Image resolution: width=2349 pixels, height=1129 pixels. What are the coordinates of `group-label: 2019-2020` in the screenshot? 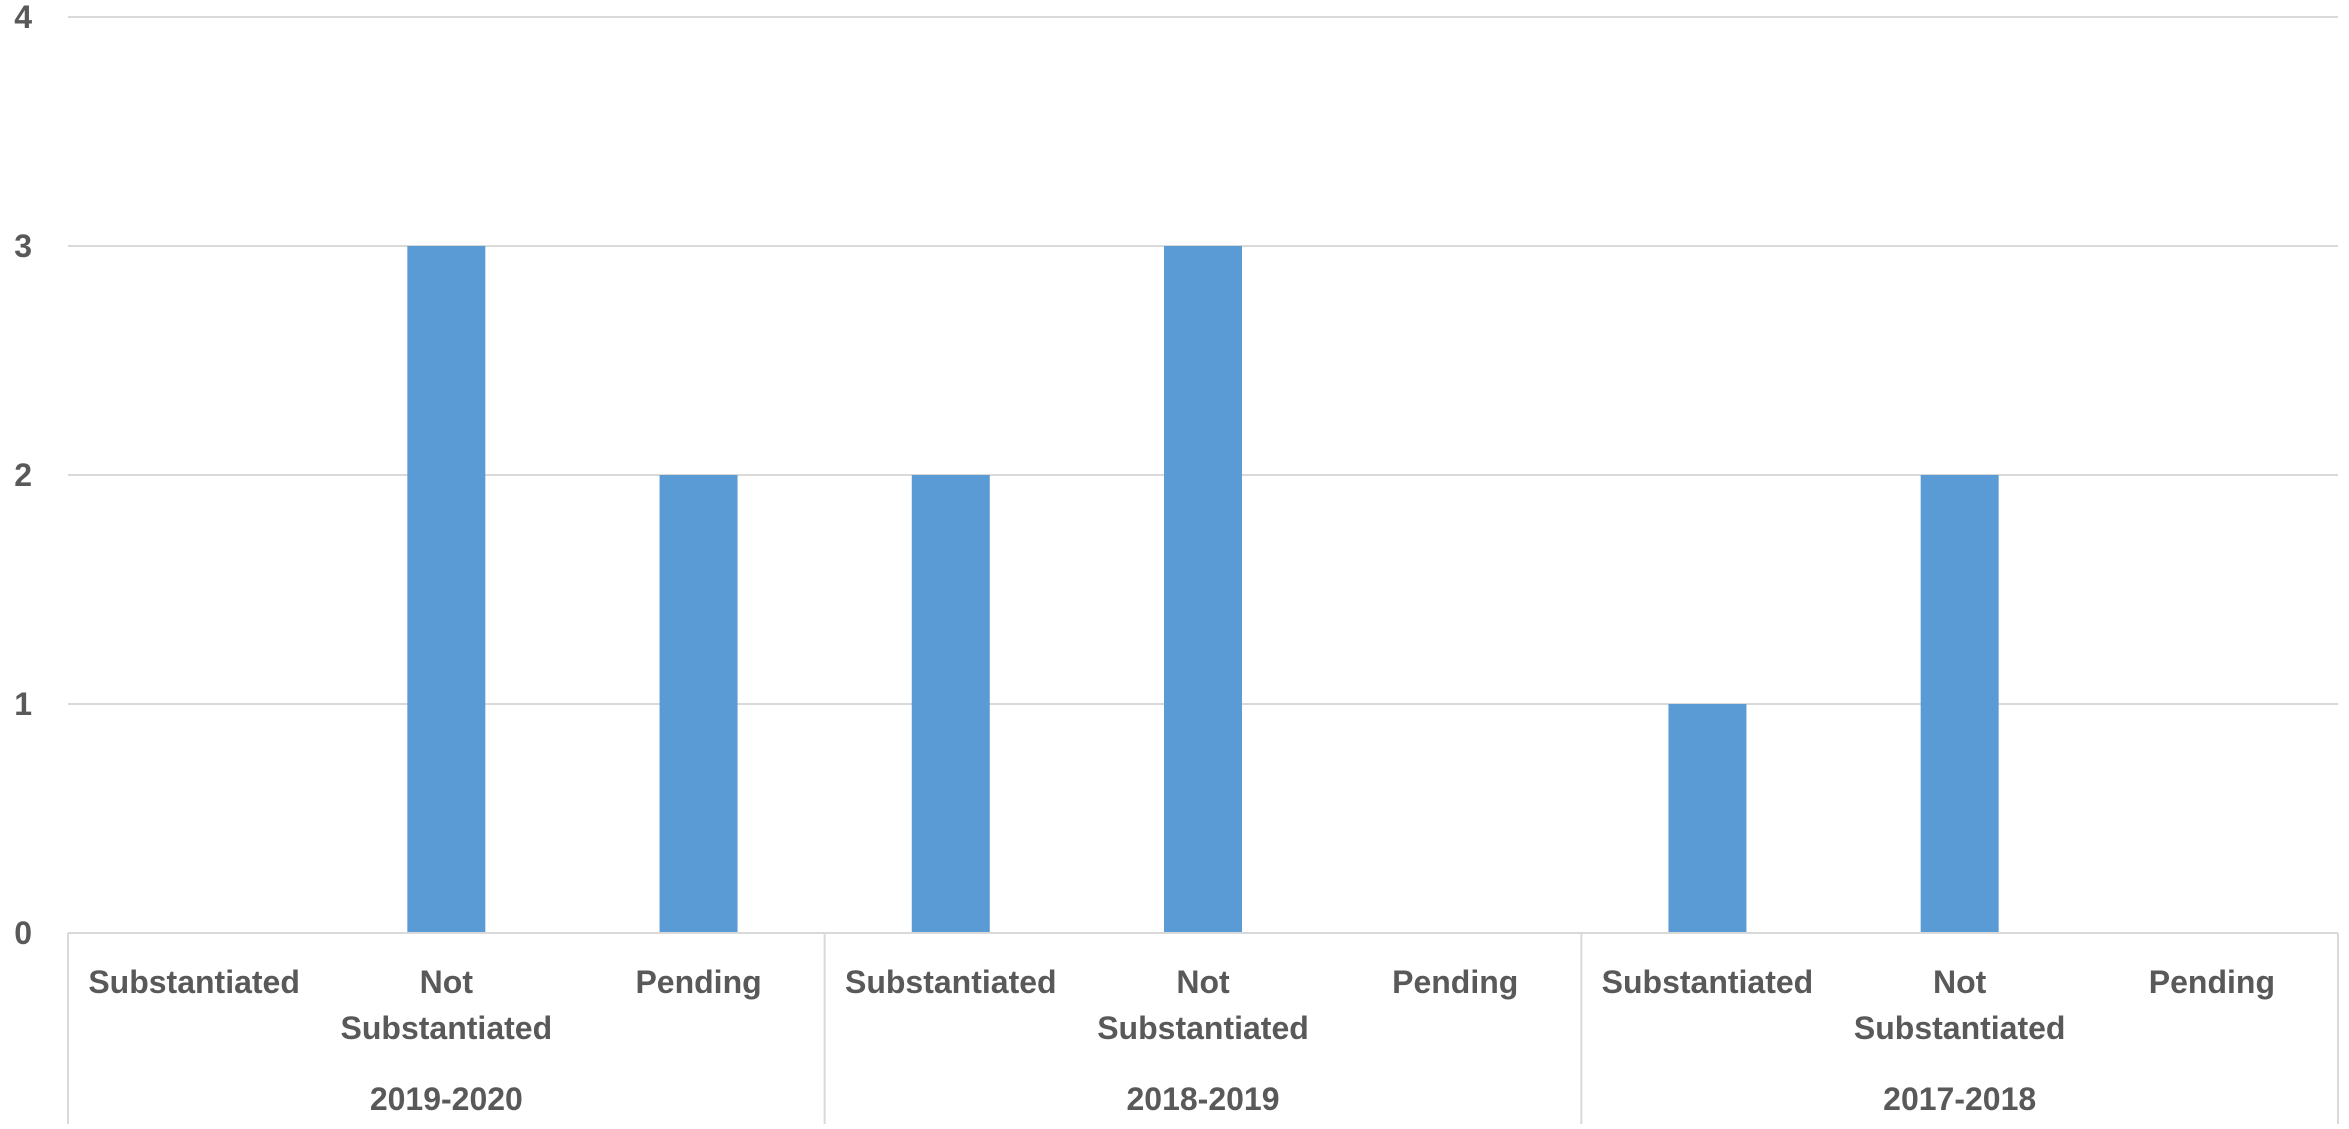 It's located at (446, 1099).